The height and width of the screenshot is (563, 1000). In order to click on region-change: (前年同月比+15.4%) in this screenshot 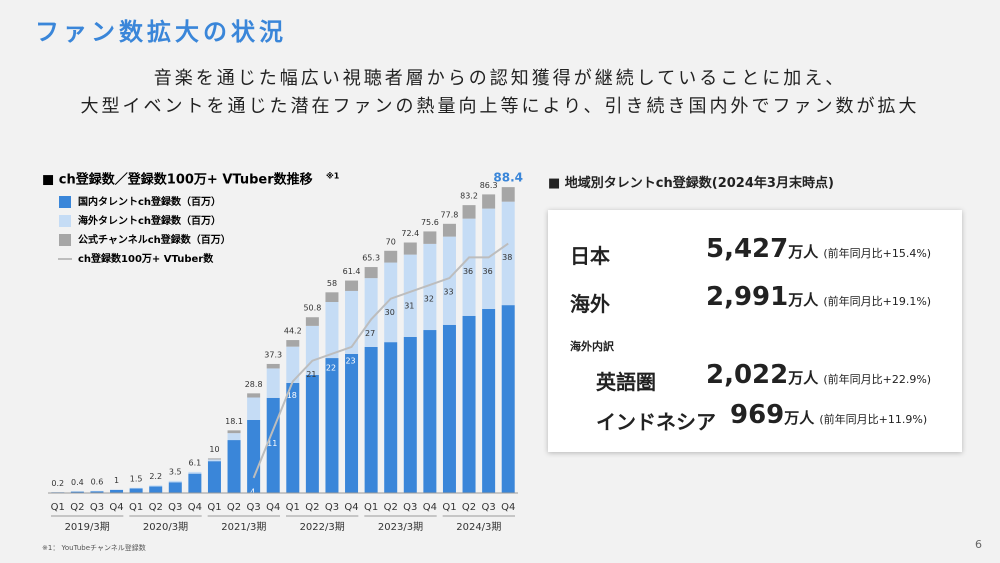, I will do `click(877, 253)`.